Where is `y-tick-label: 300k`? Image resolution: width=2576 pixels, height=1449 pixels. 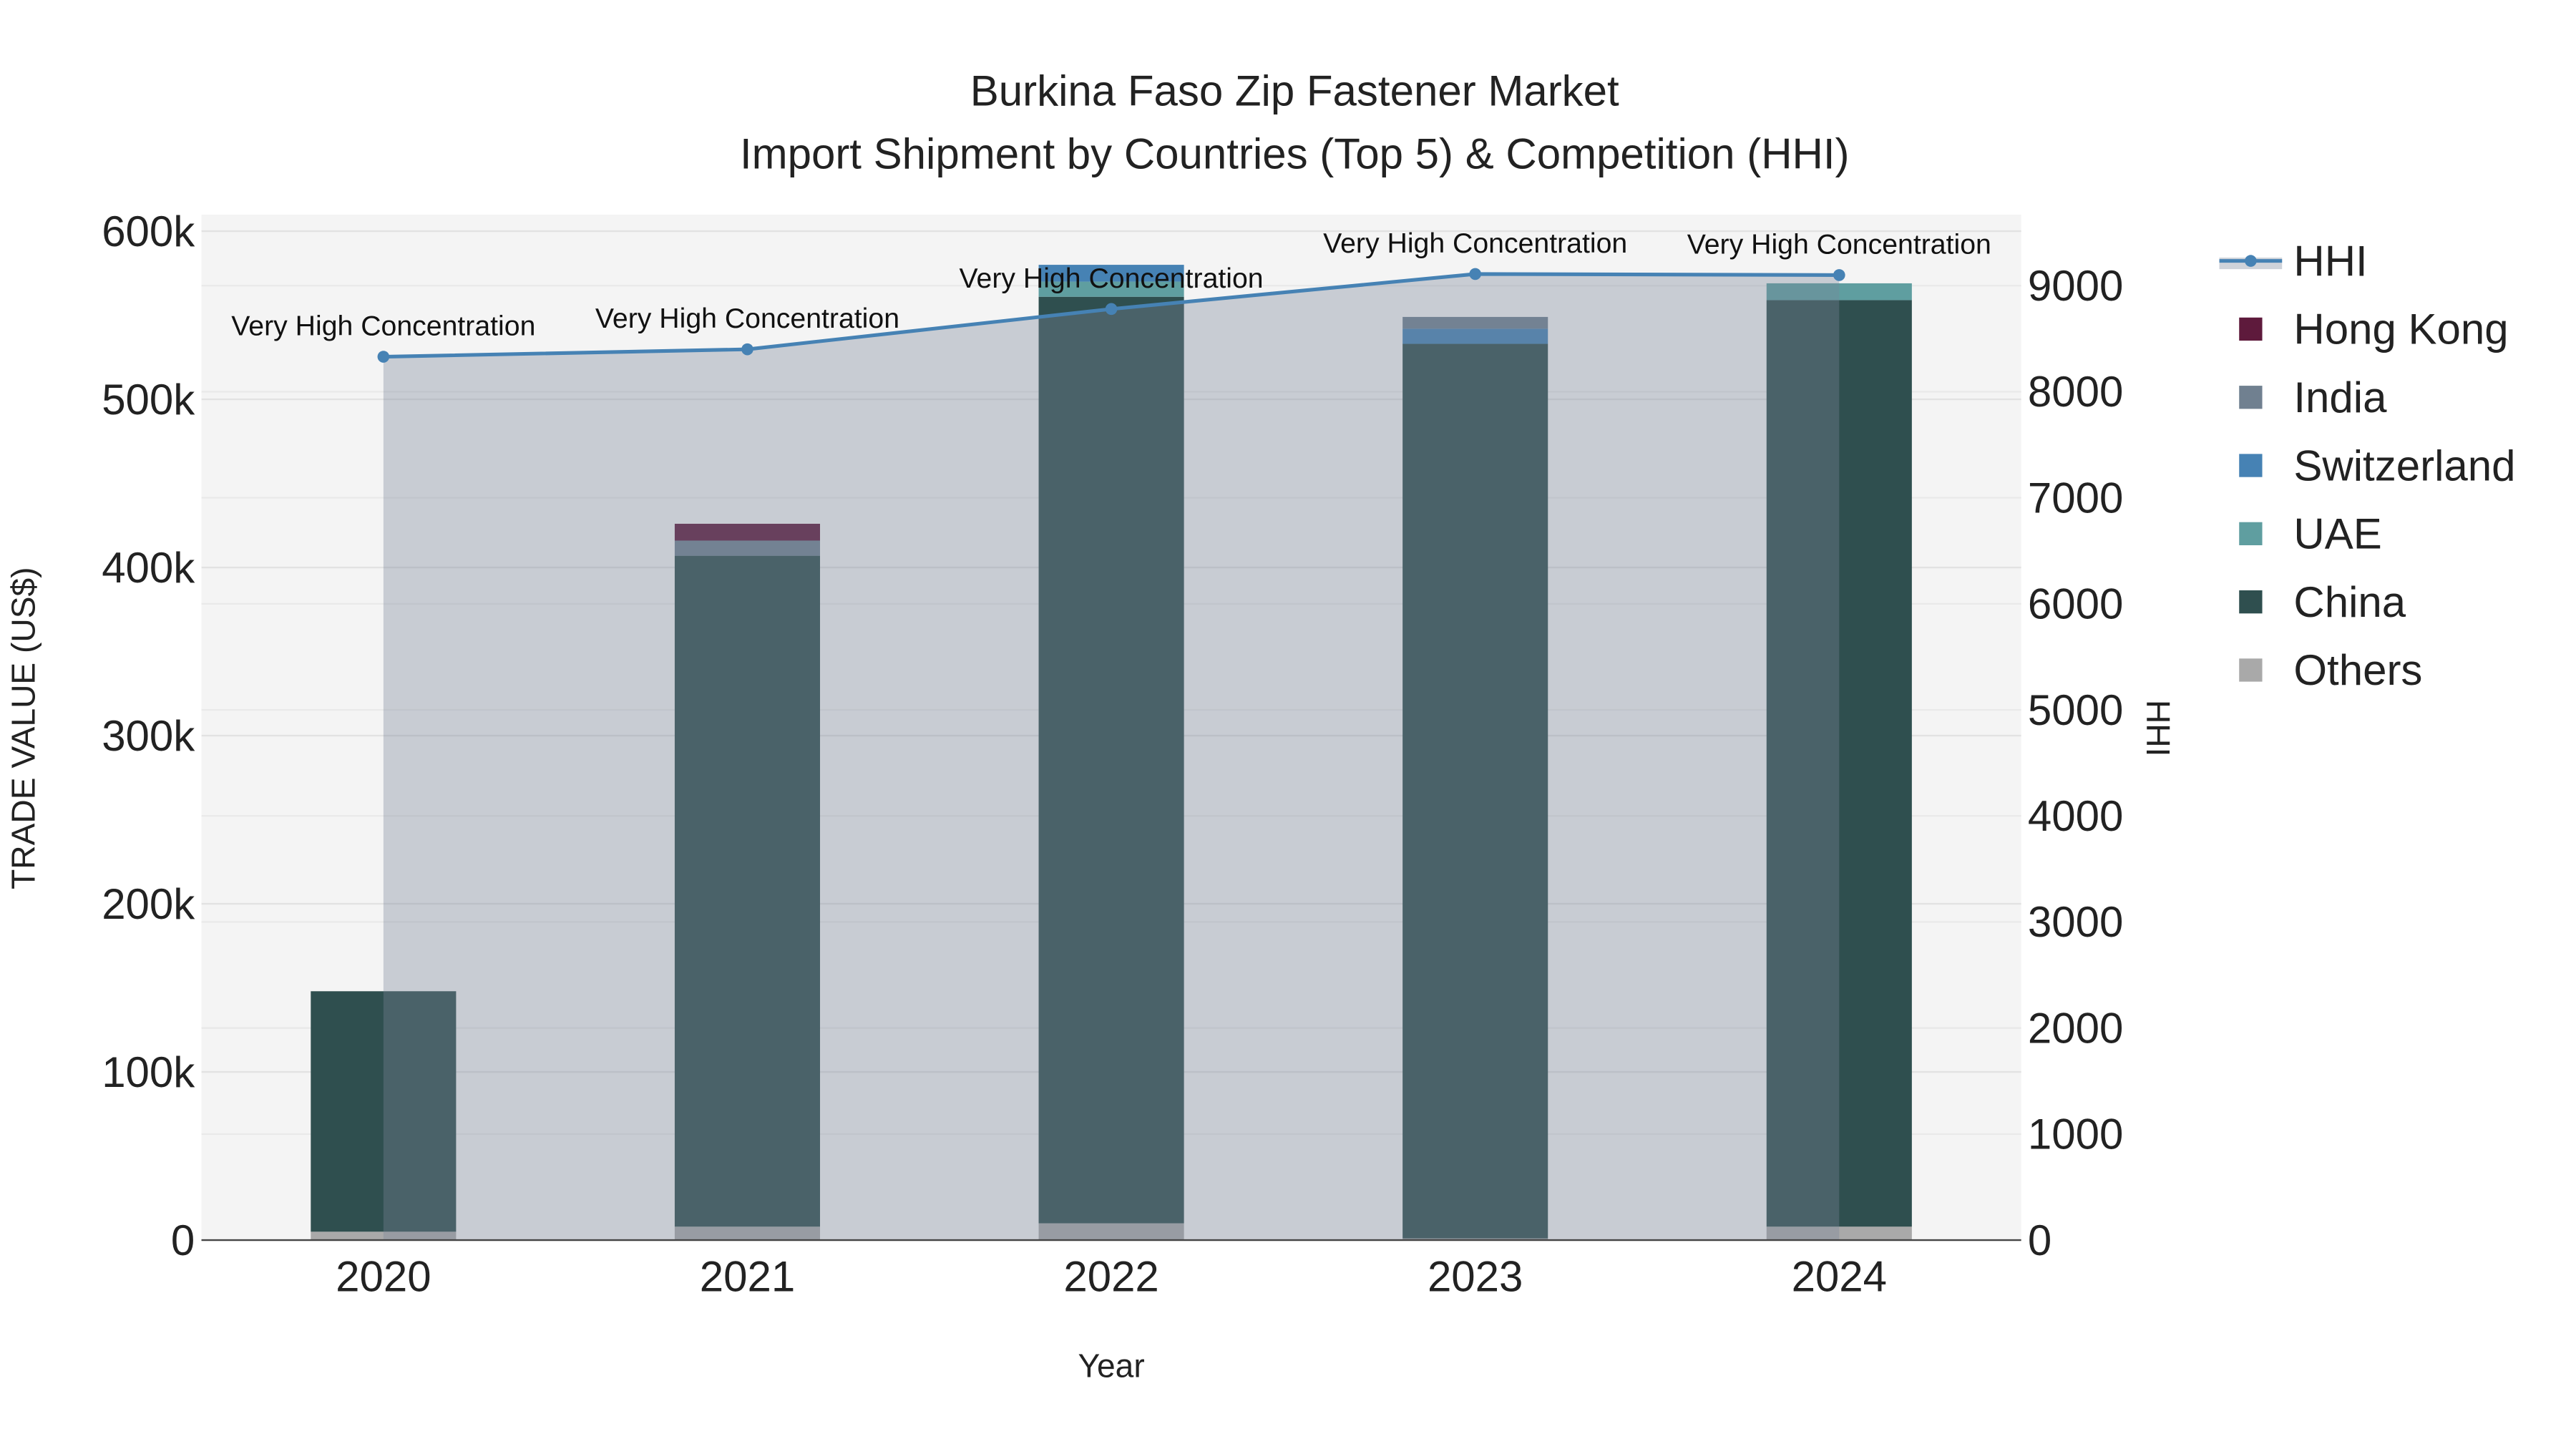
y-tick-label: 300k is located at coordinates (148, 736).